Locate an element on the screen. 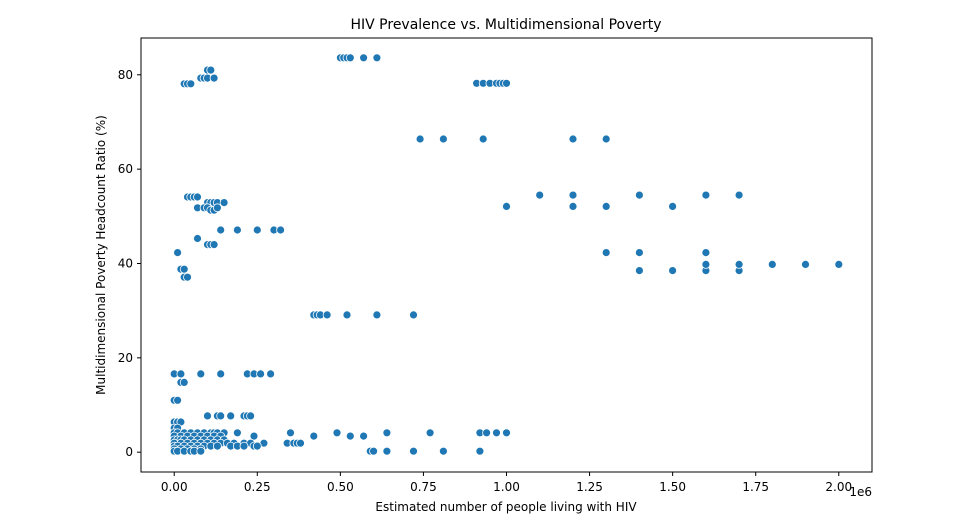  x-axis-ticks: 0.00 0.25 0.50 0.75 1.00 1.25 1.50 1.75 2.00 is located at coordinates (506, 483).